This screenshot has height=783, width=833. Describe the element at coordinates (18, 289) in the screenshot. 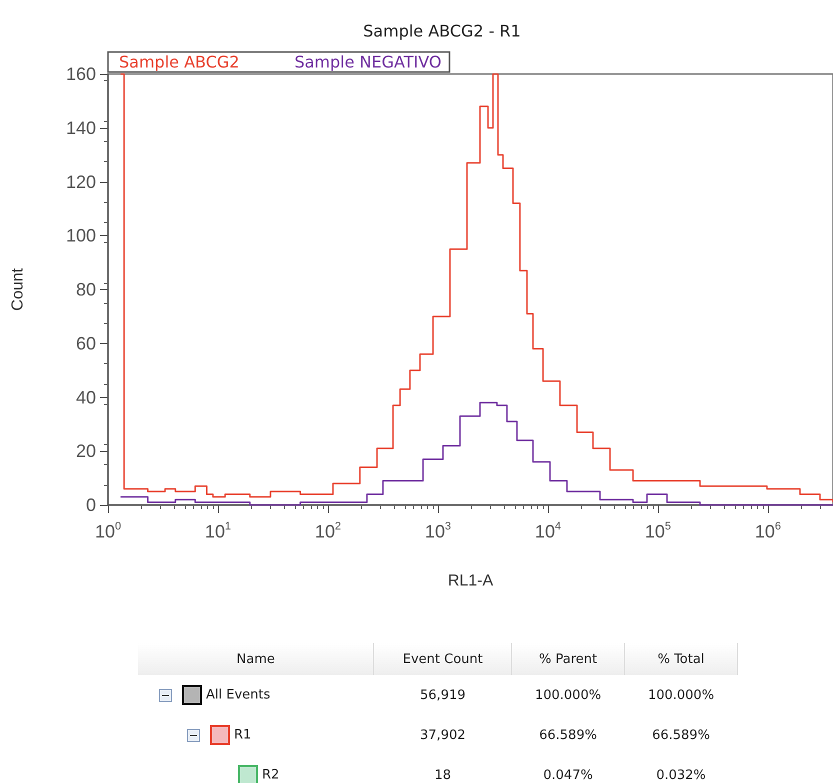

I see `y-axis-title: Count` at that location.